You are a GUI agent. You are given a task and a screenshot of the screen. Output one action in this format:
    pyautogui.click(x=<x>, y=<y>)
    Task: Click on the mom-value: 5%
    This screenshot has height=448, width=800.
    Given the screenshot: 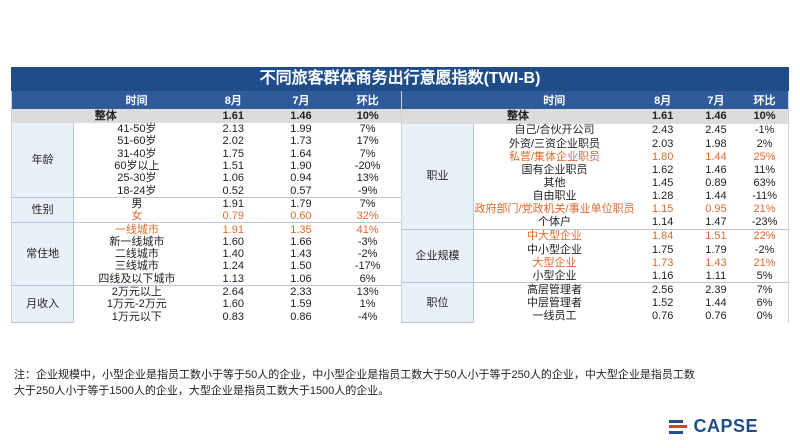 What is the action you would take?
    pyautogui.click(x=764, y=275)
    